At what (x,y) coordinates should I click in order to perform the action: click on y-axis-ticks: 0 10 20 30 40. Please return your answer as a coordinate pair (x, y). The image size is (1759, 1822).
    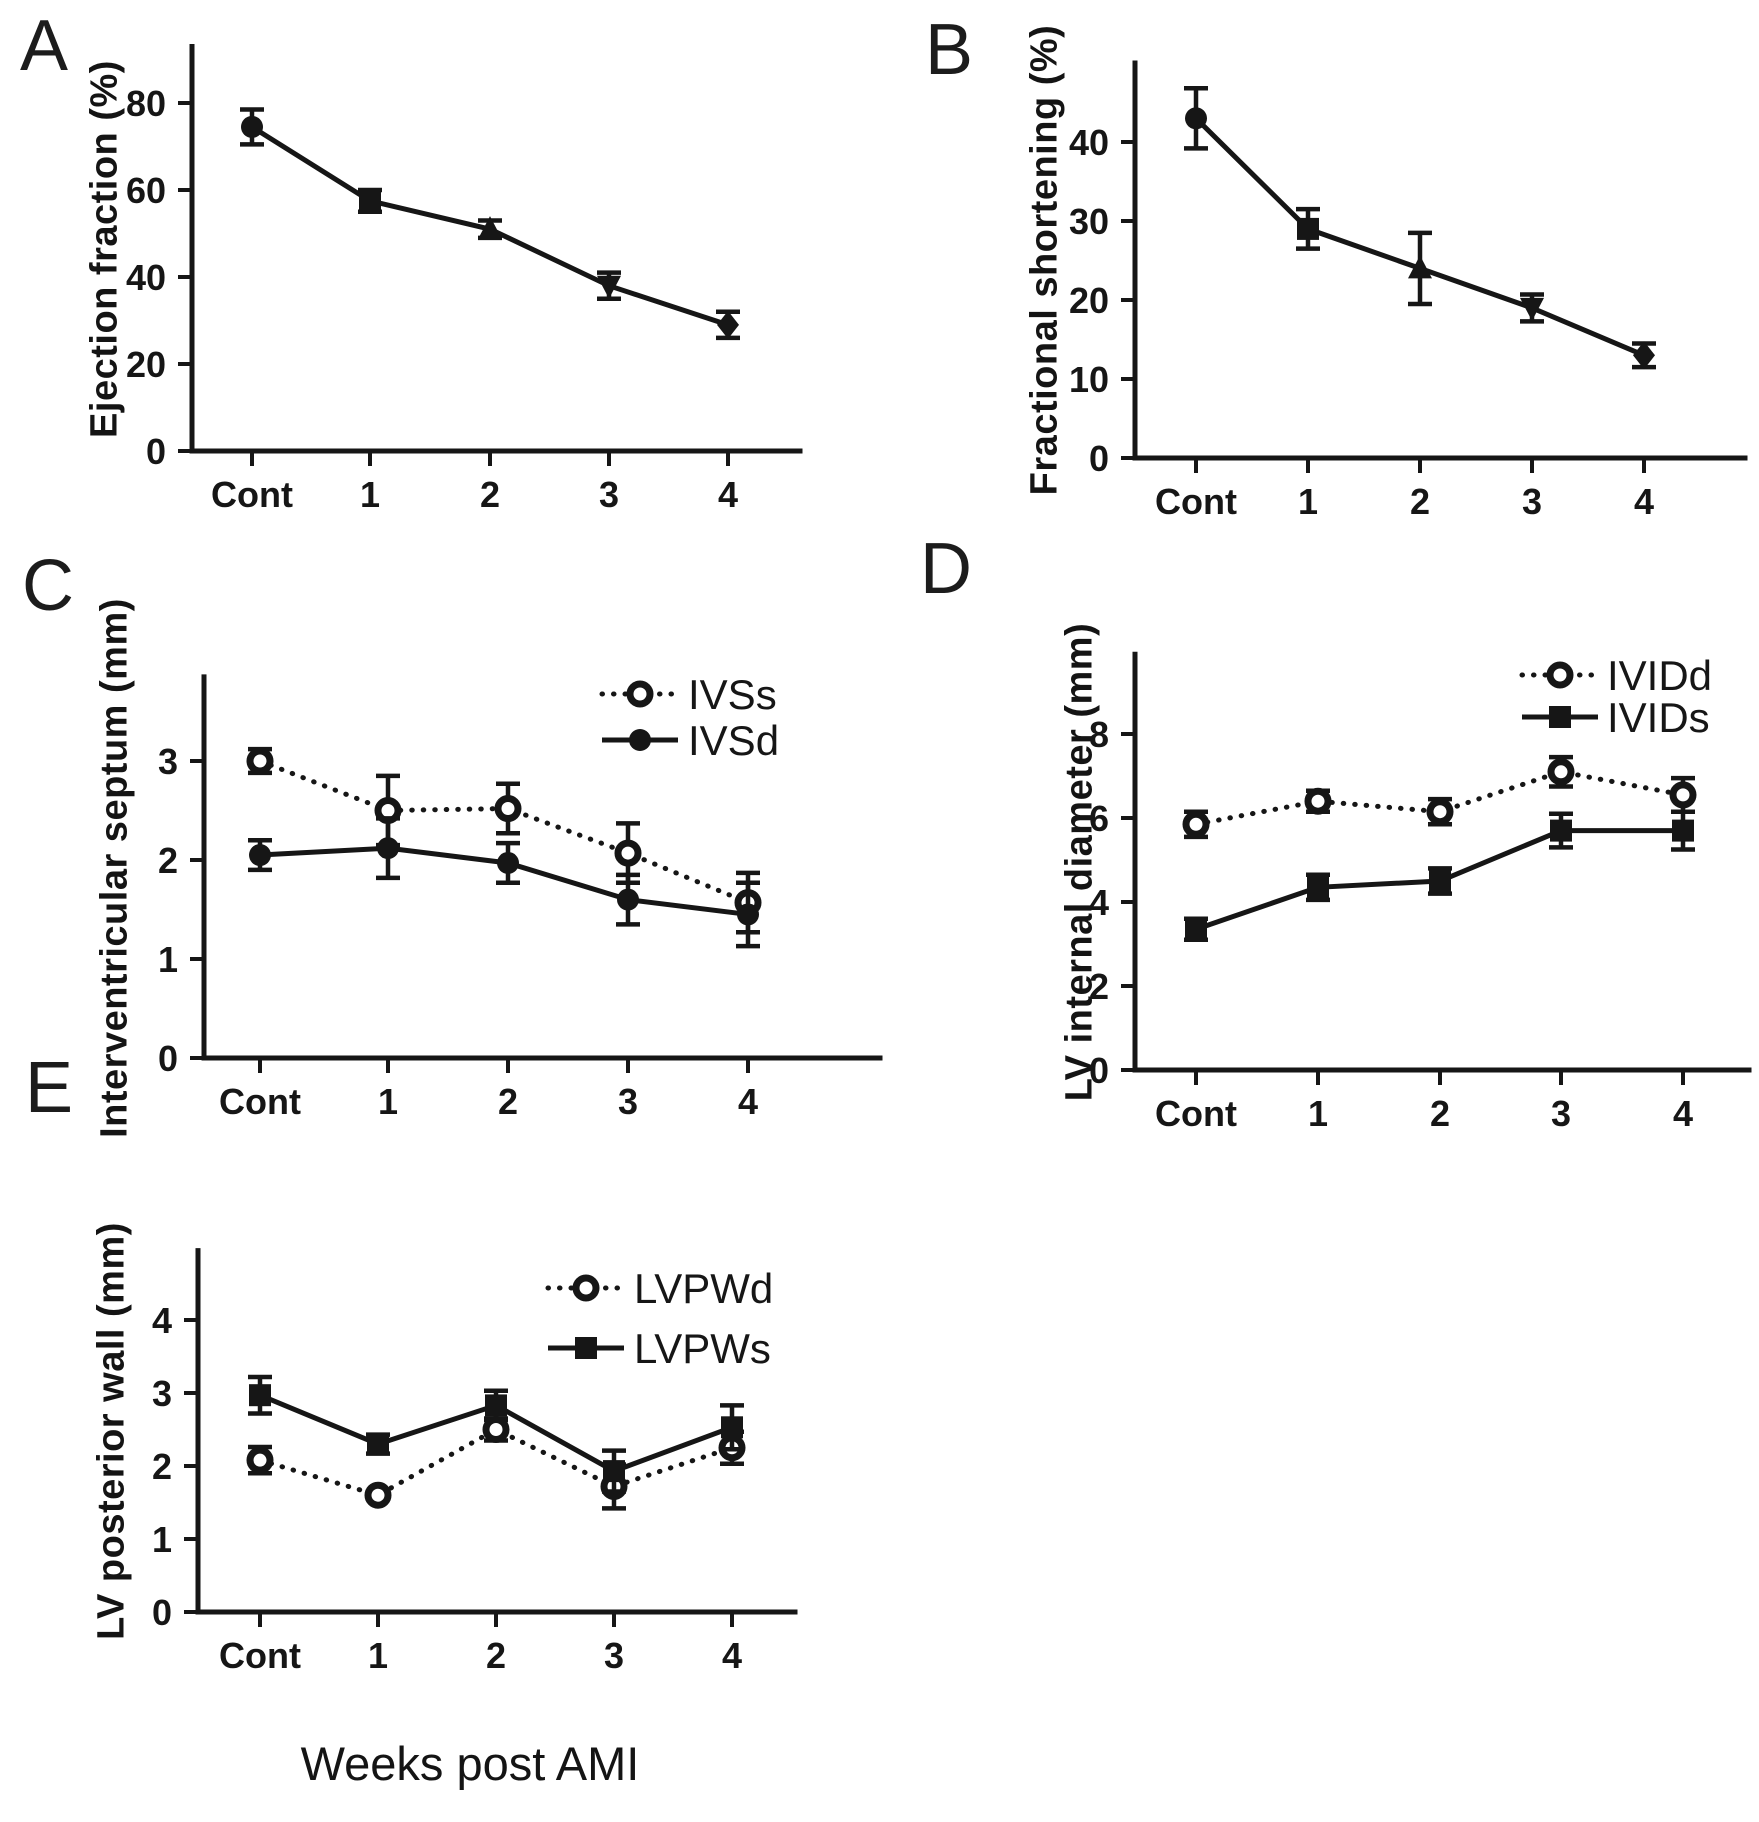
    Looking at the image, I should click on (1102, 300).